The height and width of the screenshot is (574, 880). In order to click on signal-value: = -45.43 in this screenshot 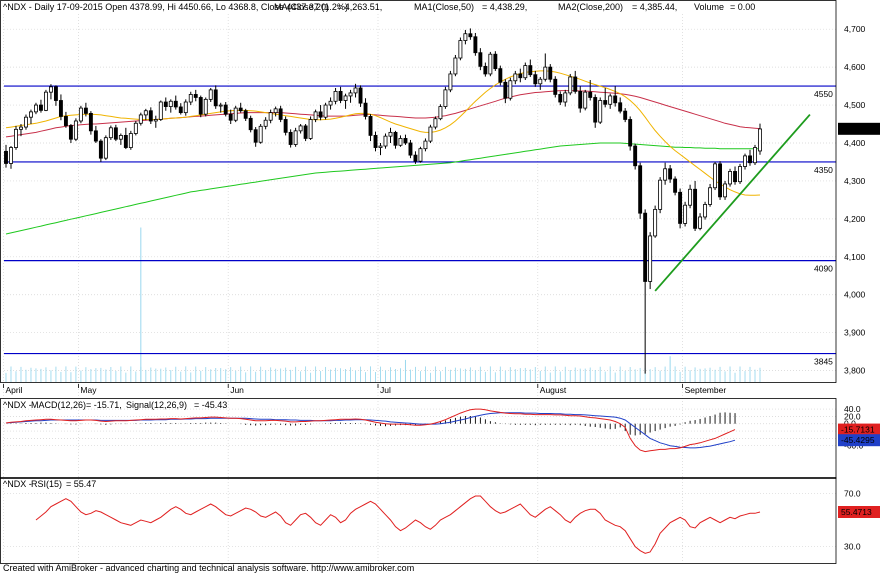, I will do `click(210, 405)`.